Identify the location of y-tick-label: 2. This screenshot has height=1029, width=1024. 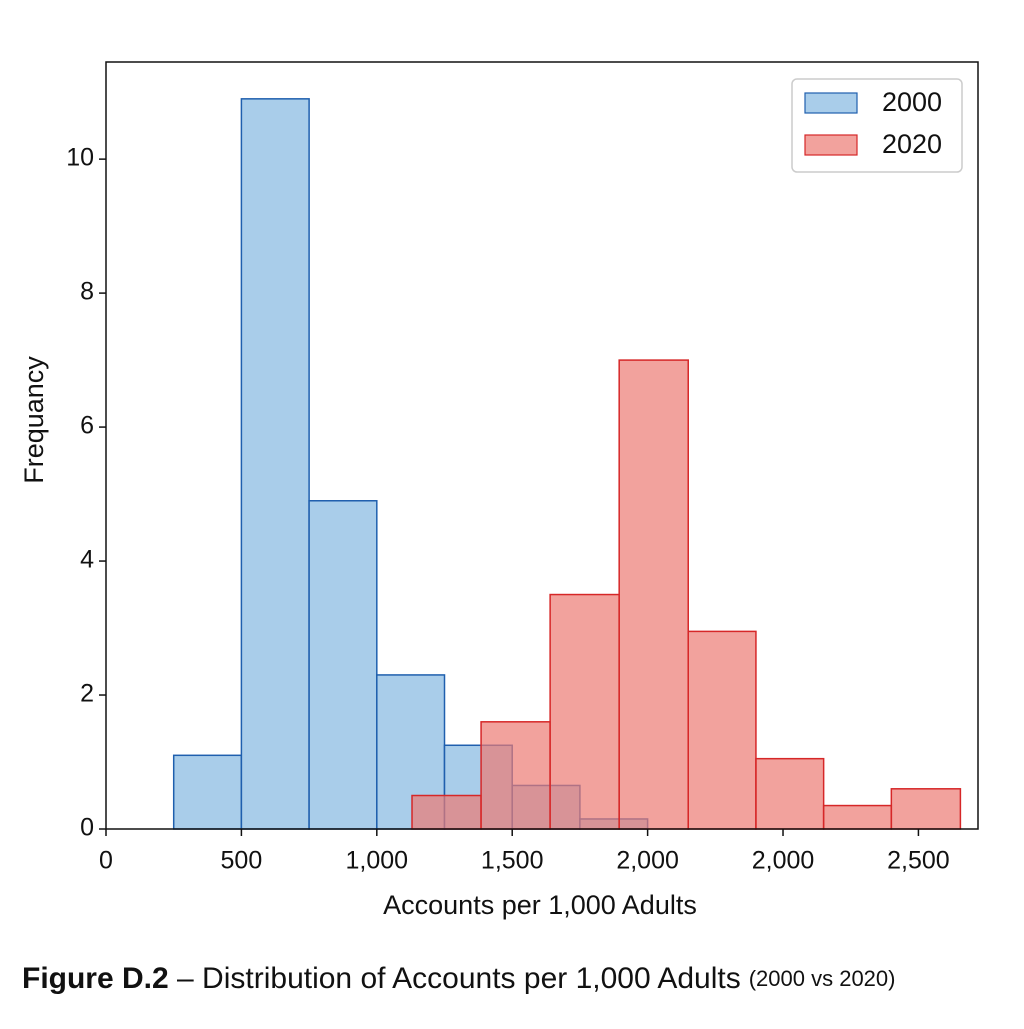
(87, 694).